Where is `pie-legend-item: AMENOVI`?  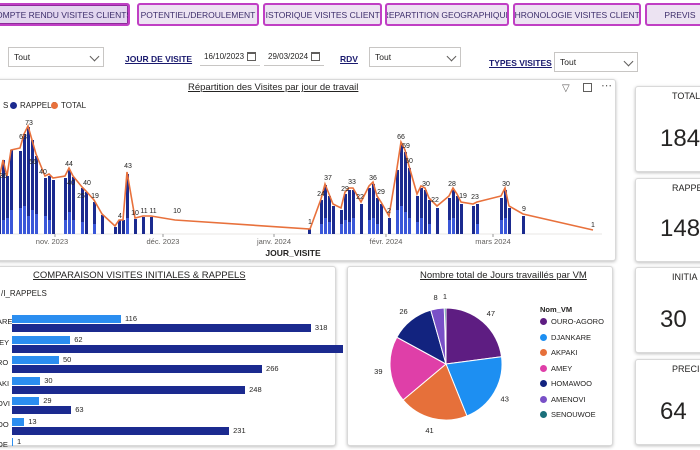 pie-legend-item: AMENOVI is located at coordinates (563, 399).